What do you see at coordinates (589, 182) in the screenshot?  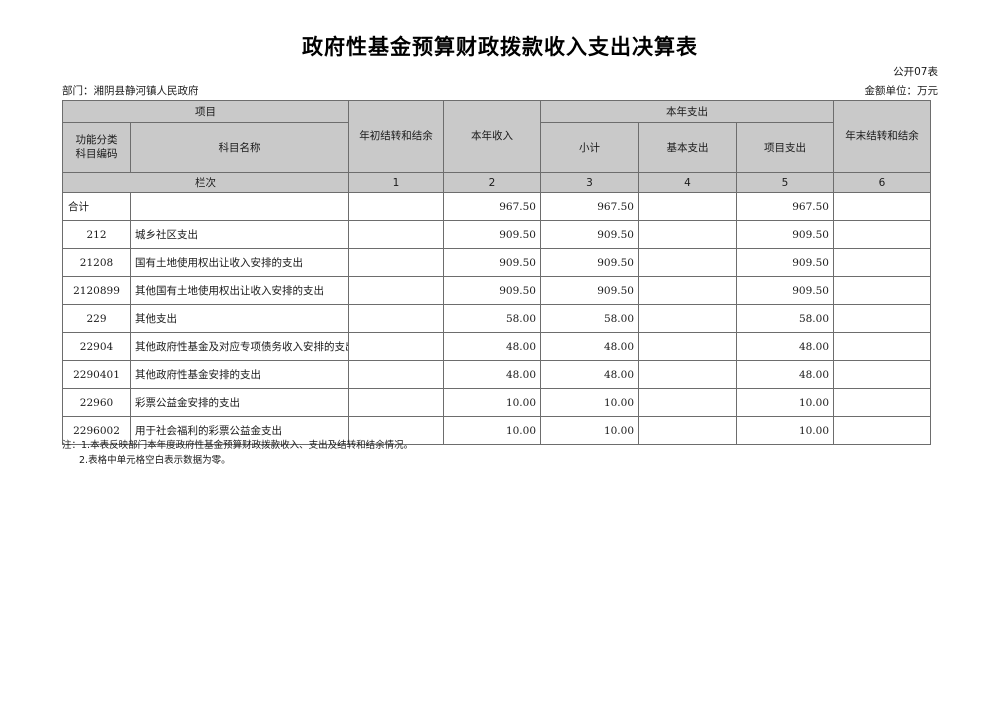 I see `column-number-3: 3` at bounding box center [589, 182].